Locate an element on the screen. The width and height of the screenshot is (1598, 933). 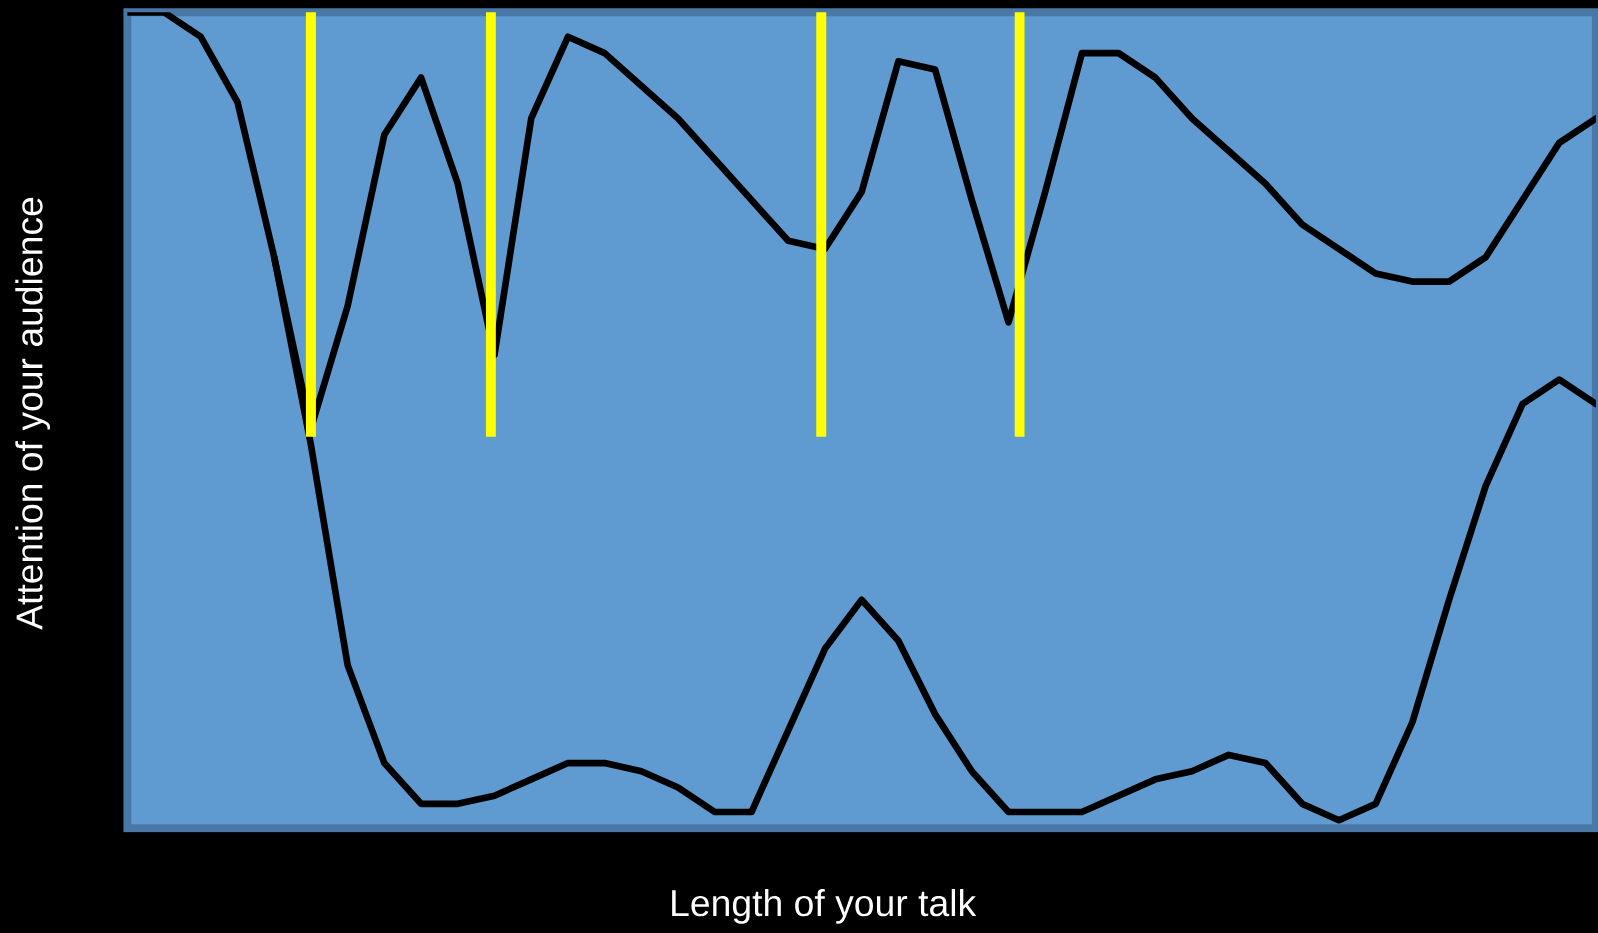
y-axis-title: Attention of your audience is located at coordinates (33, 413).